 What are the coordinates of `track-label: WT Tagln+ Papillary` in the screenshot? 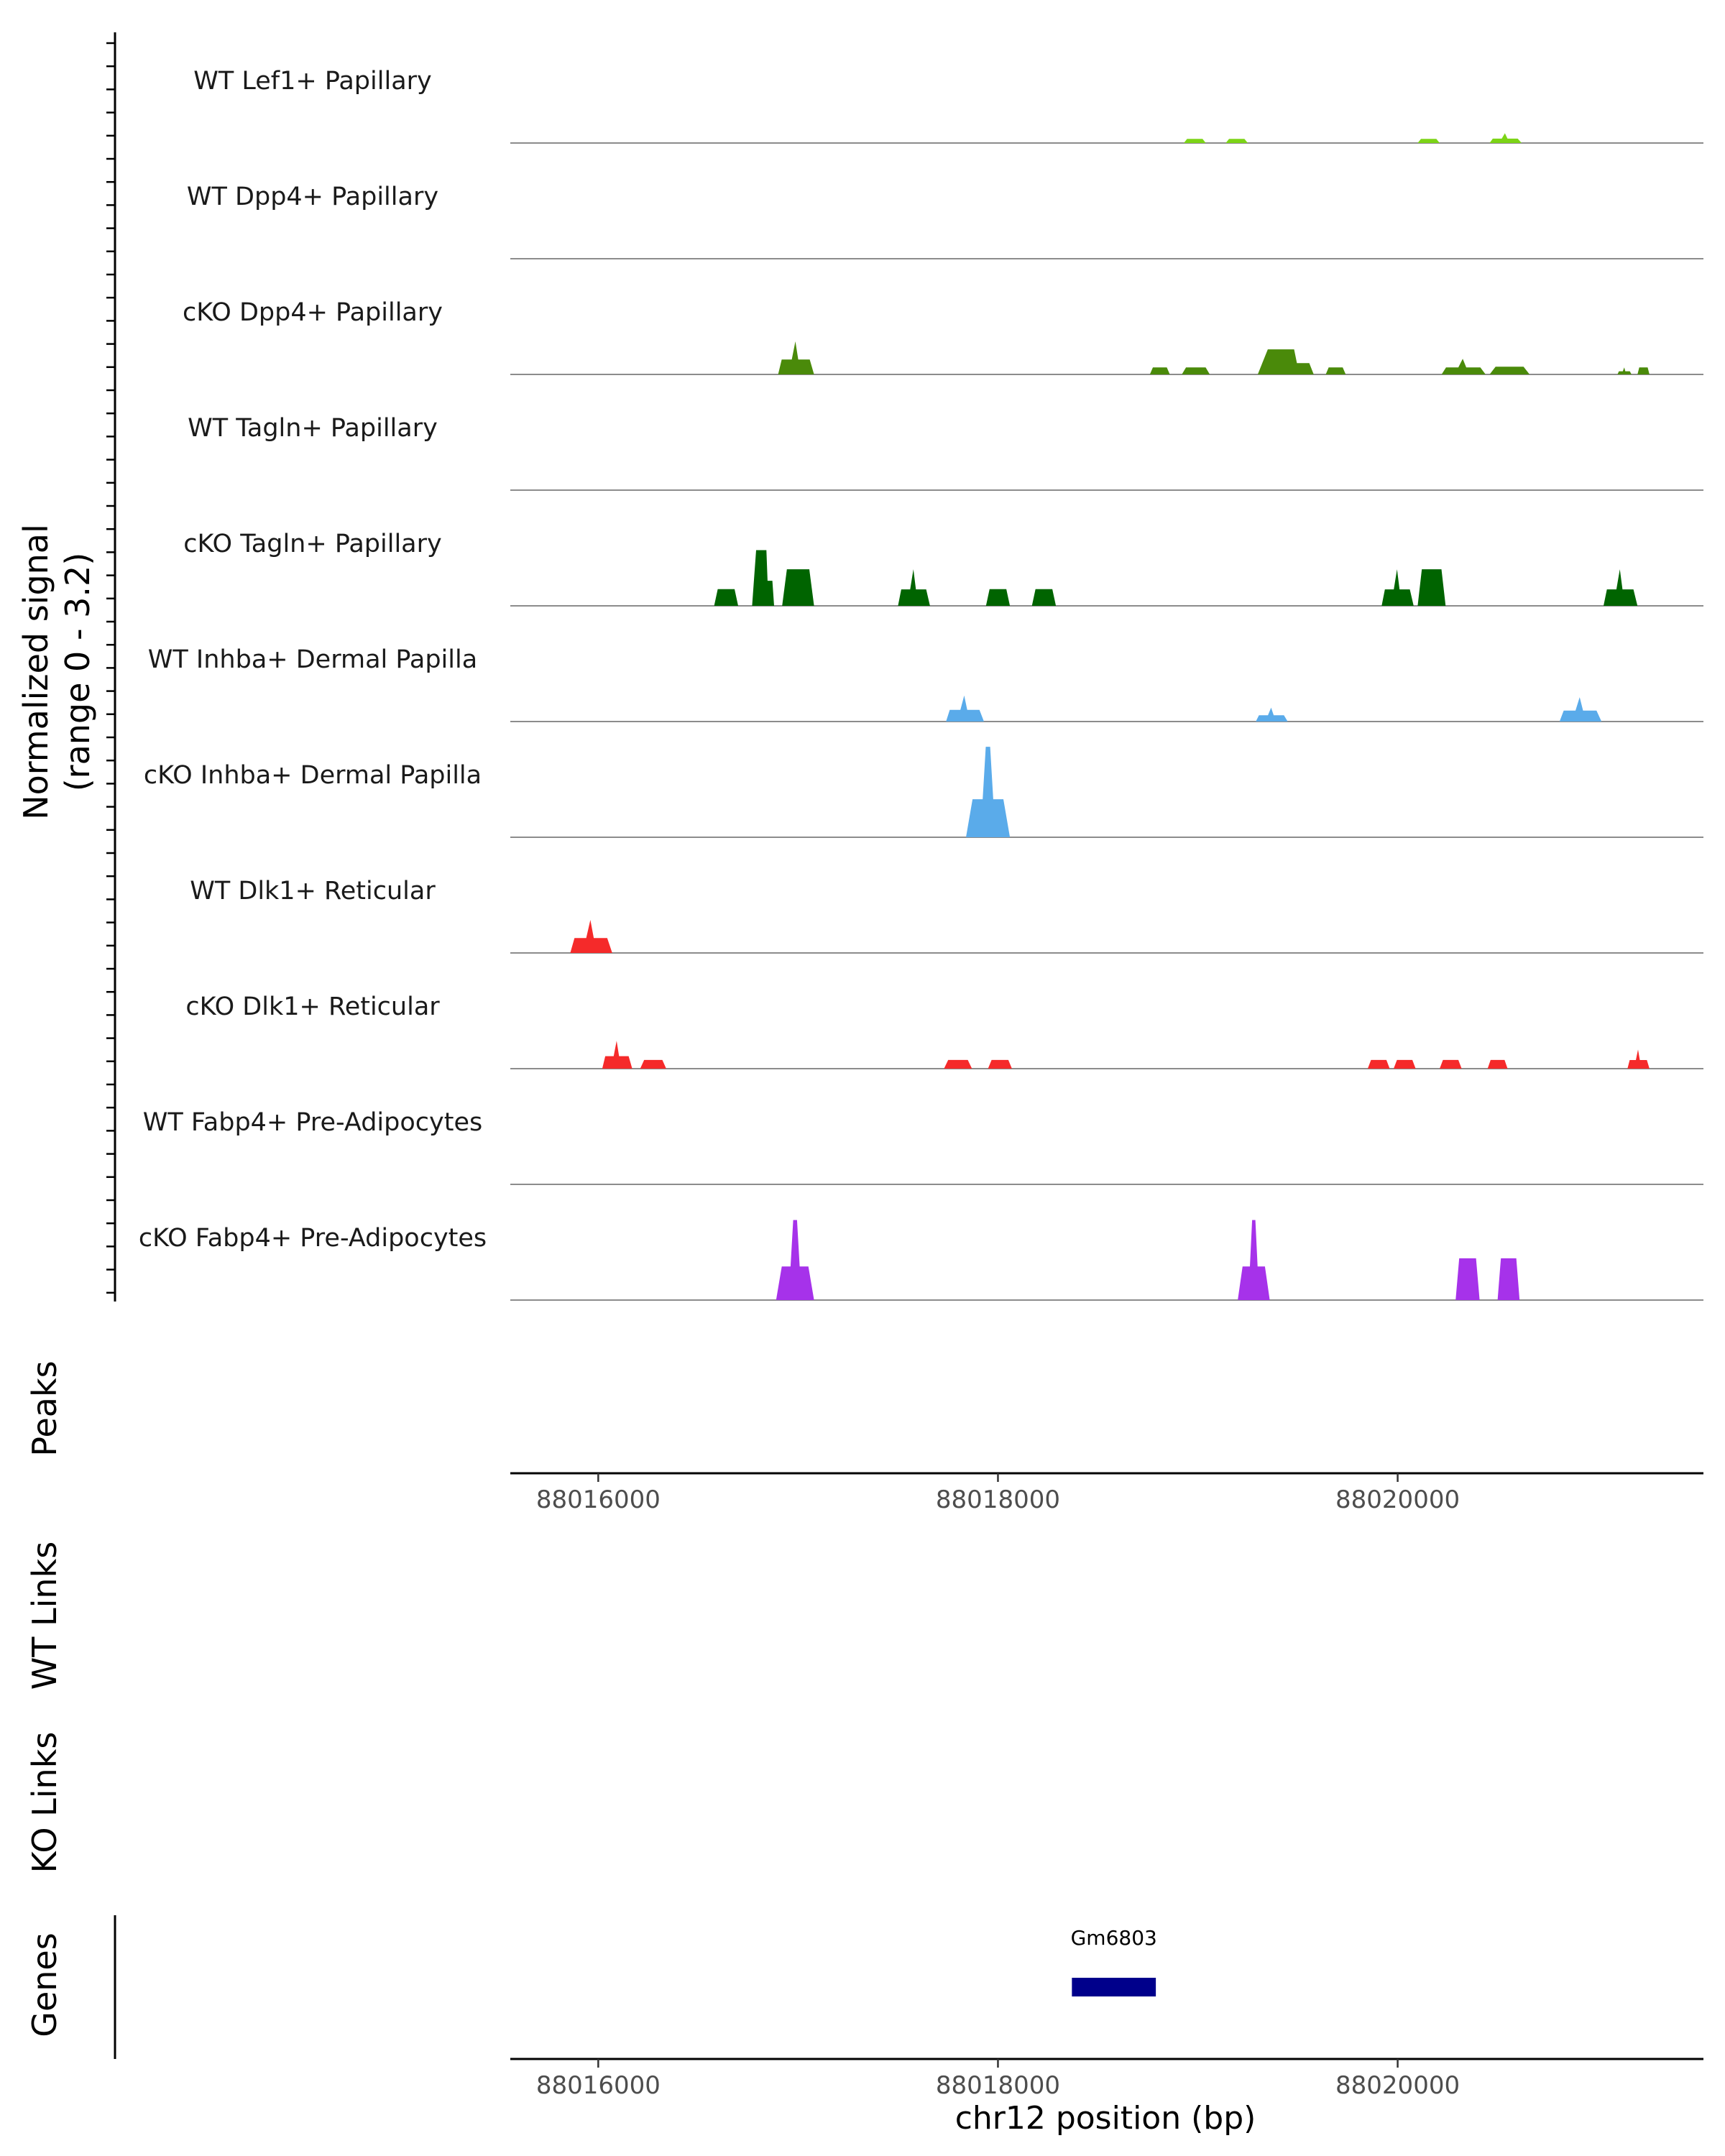 It's located at (313, 429).